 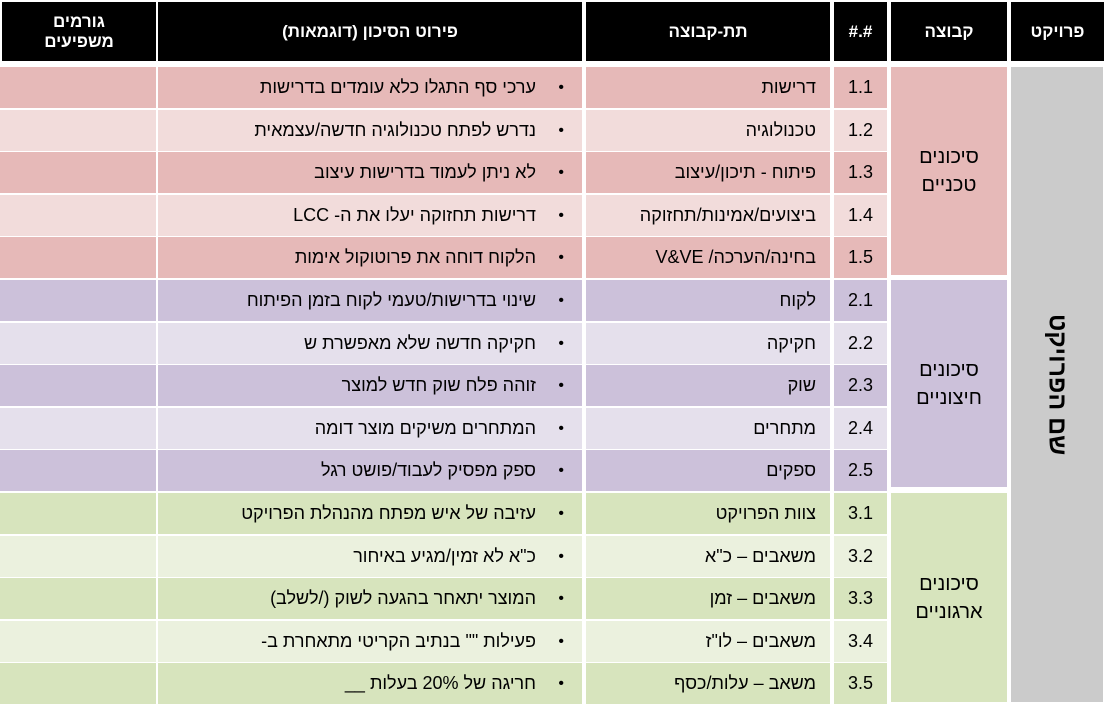 What do you see at coordinates (708, 172) in the screenshot?
I see `subgroup-cell: פיתוח - תיכון/עיצוב` at bounding box center [708, 172].